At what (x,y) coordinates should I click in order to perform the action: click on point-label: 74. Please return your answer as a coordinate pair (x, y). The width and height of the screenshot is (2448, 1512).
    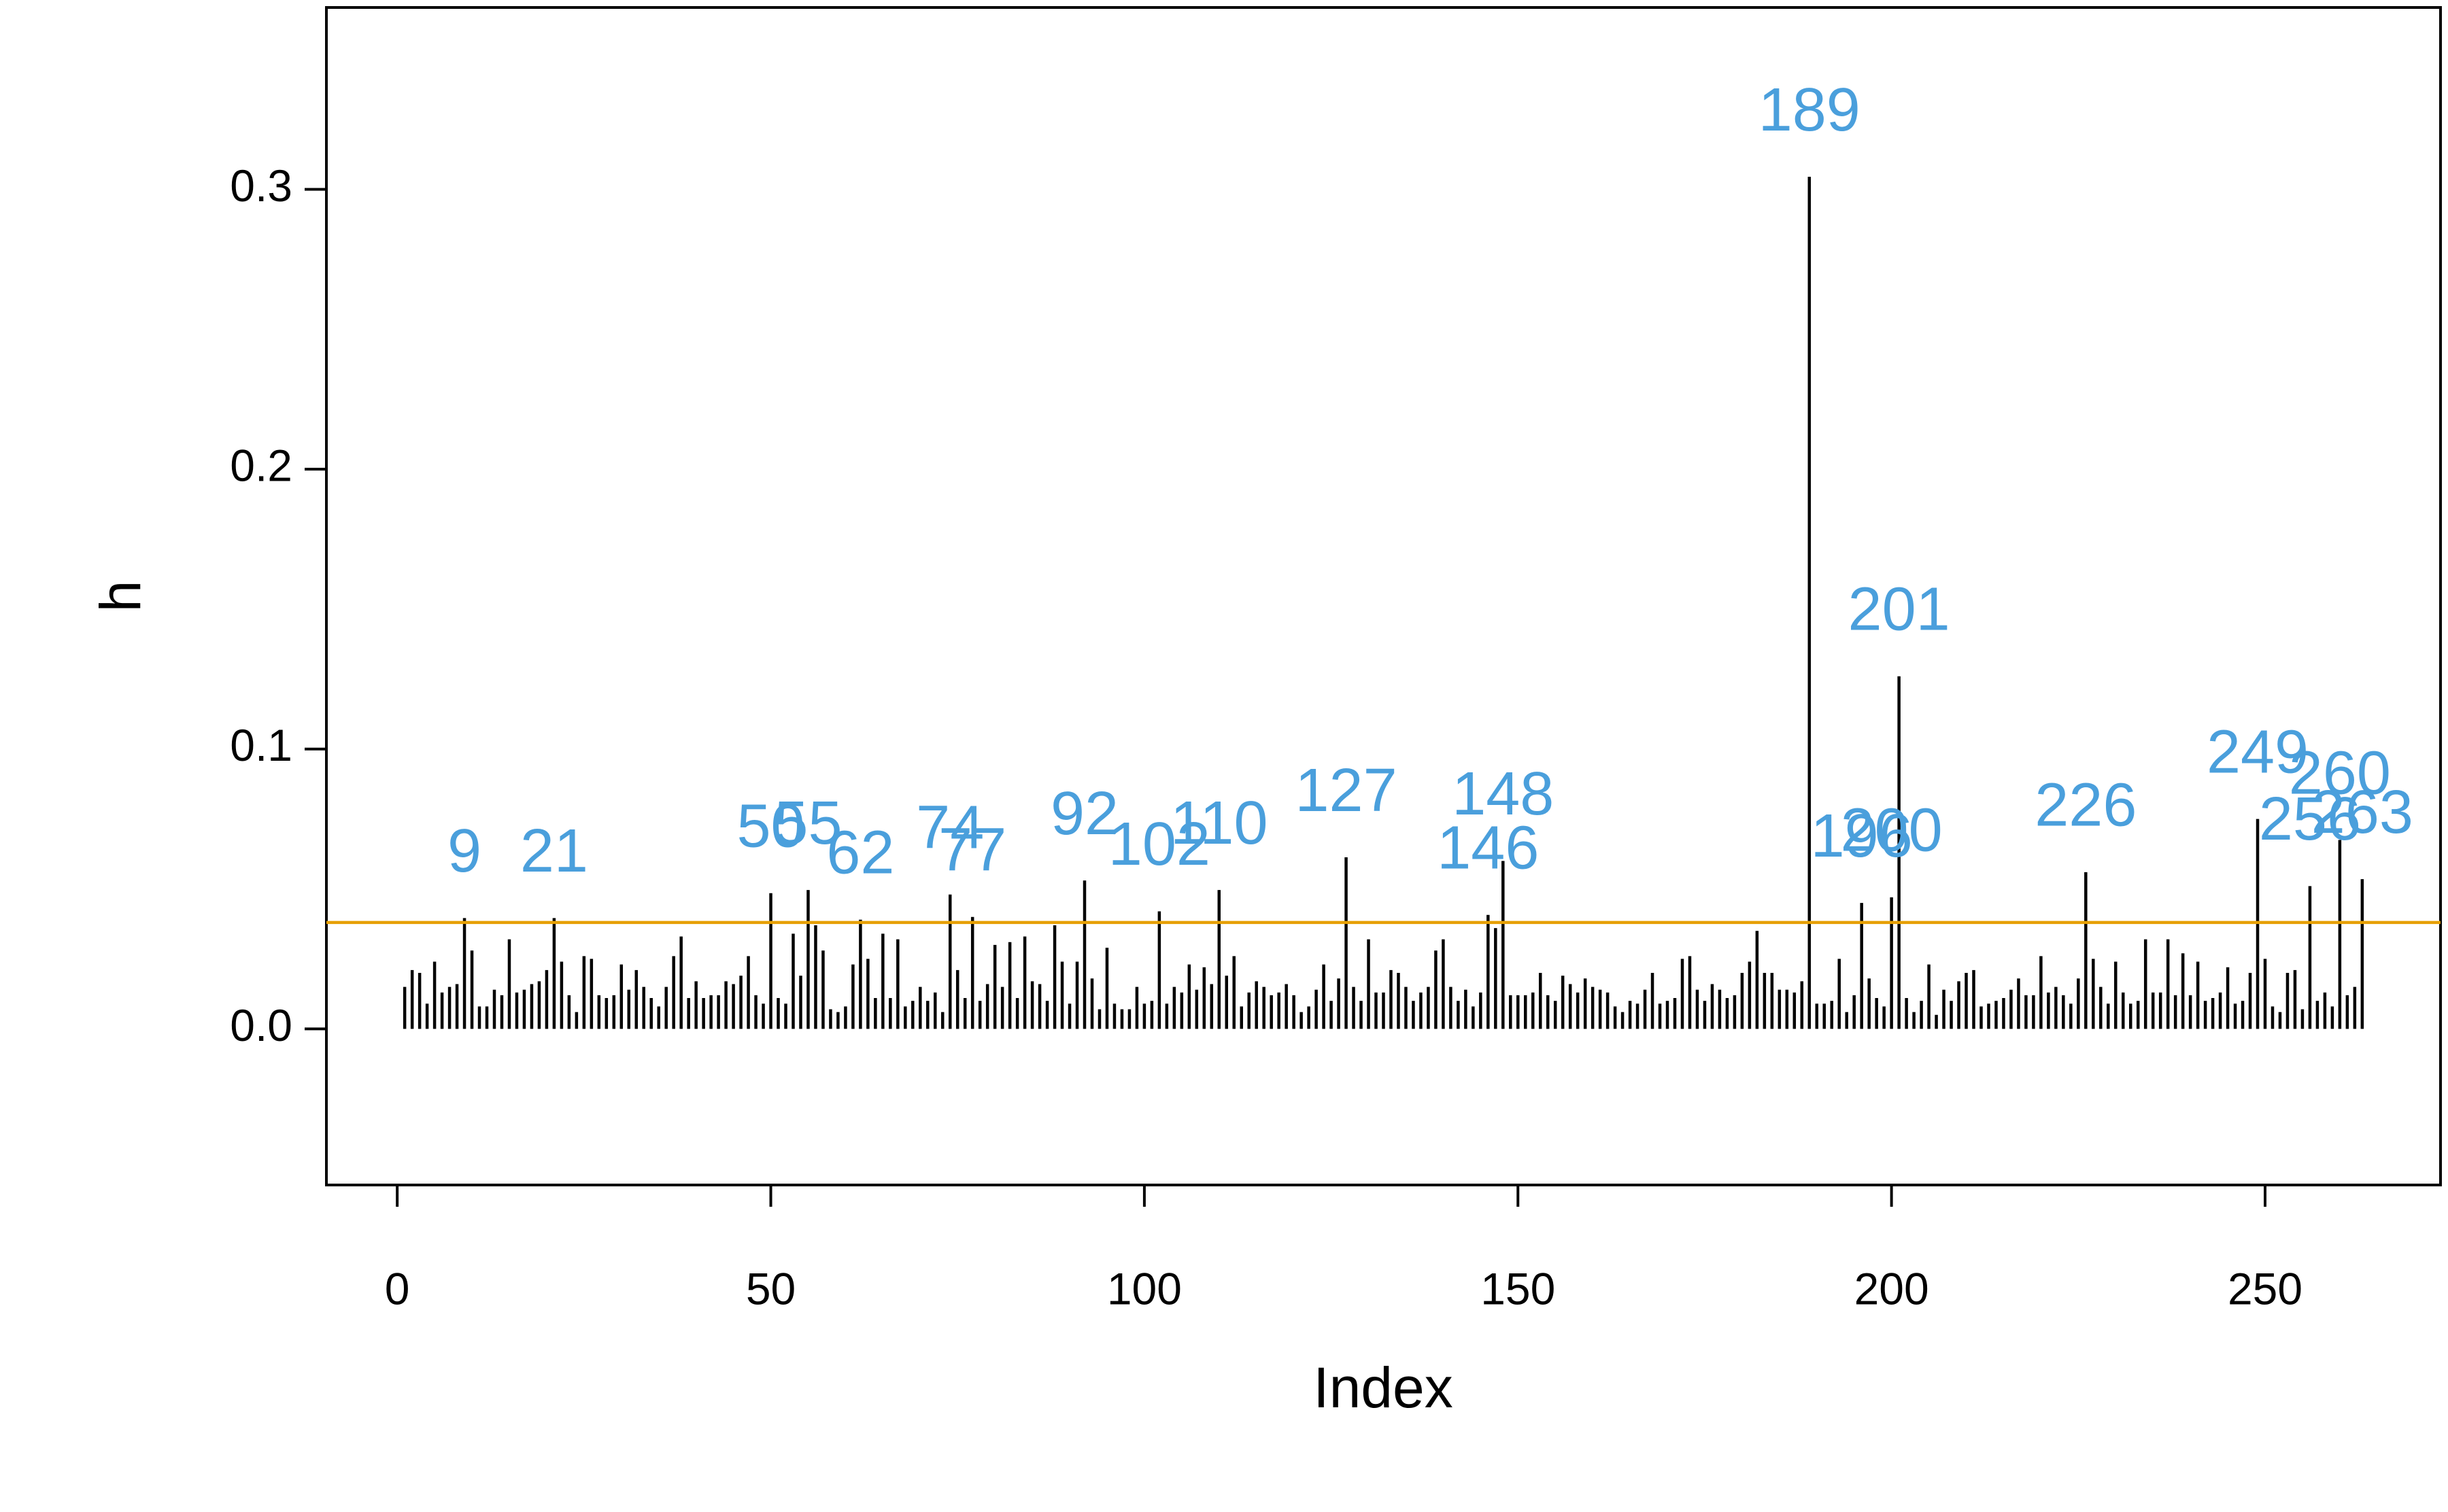
    Looking at the image, I should click on (950, 828).